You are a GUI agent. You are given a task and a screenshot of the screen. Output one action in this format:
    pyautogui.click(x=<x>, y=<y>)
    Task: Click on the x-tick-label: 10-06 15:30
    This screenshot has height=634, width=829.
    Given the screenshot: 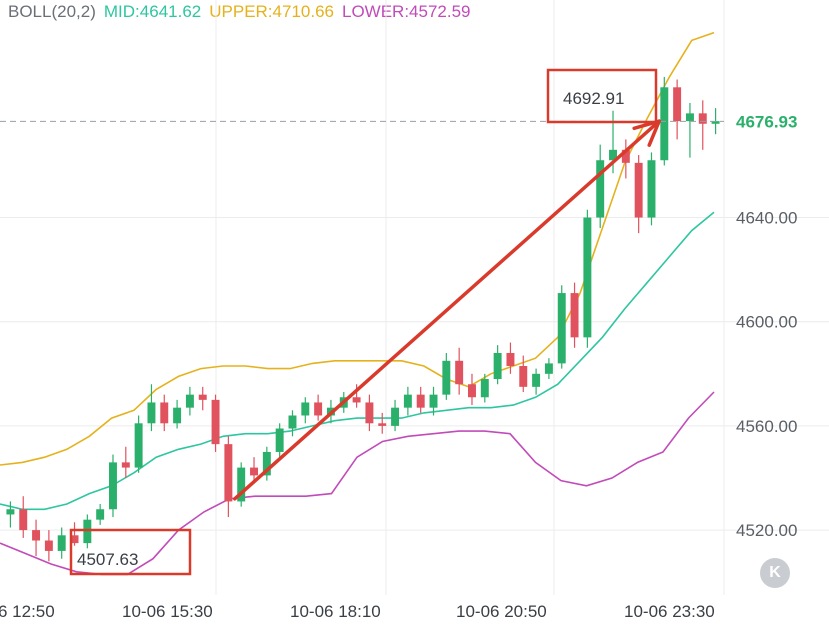 What is the action you would take?
    pyautogui.click(x=167, y=611)
    